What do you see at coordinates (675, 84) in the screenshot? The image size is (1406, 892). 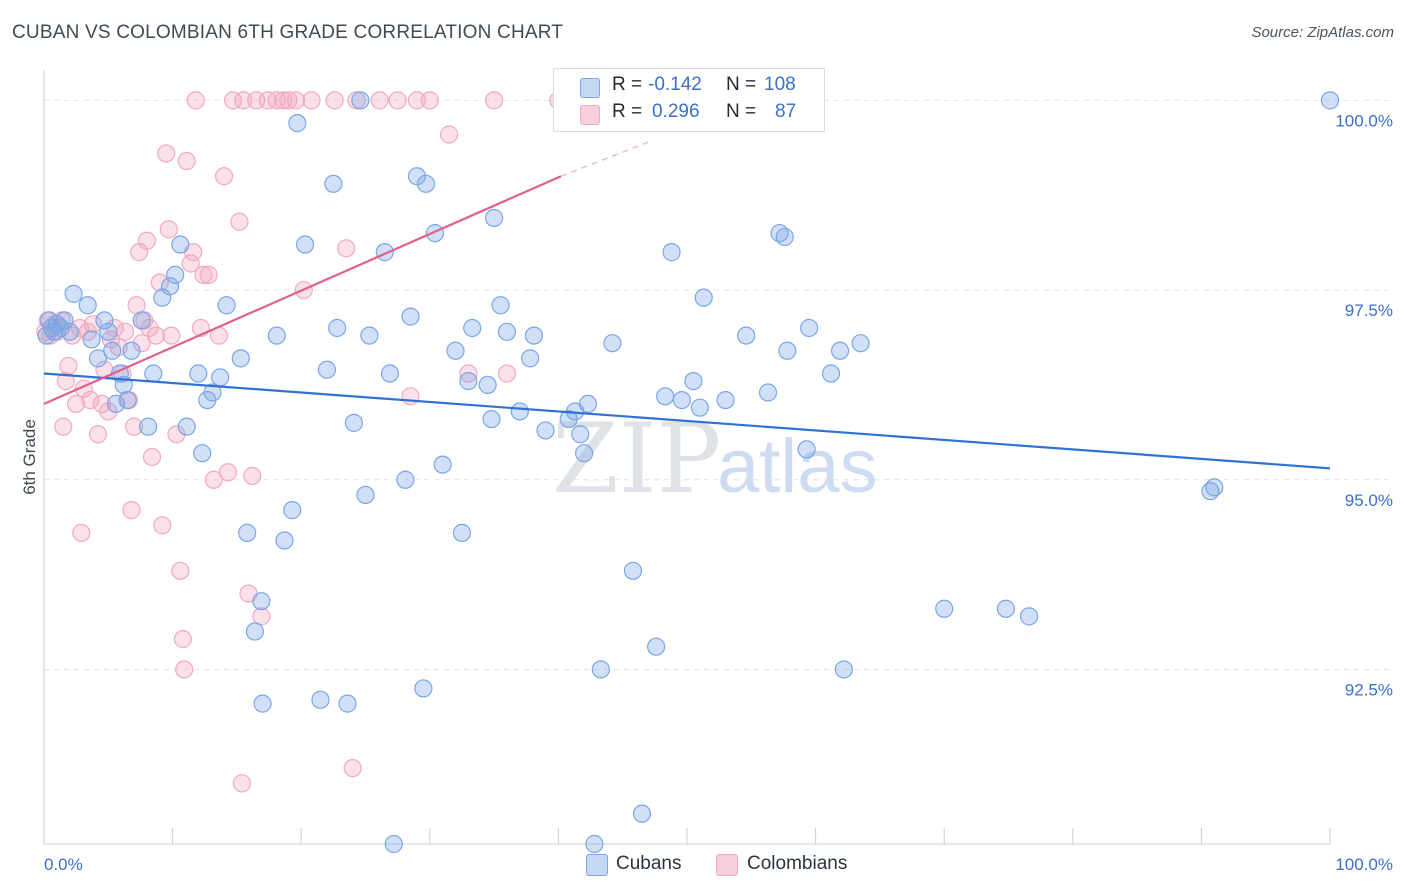 I see `legend-r-value: -0.142` at bounding box center [675, 84].